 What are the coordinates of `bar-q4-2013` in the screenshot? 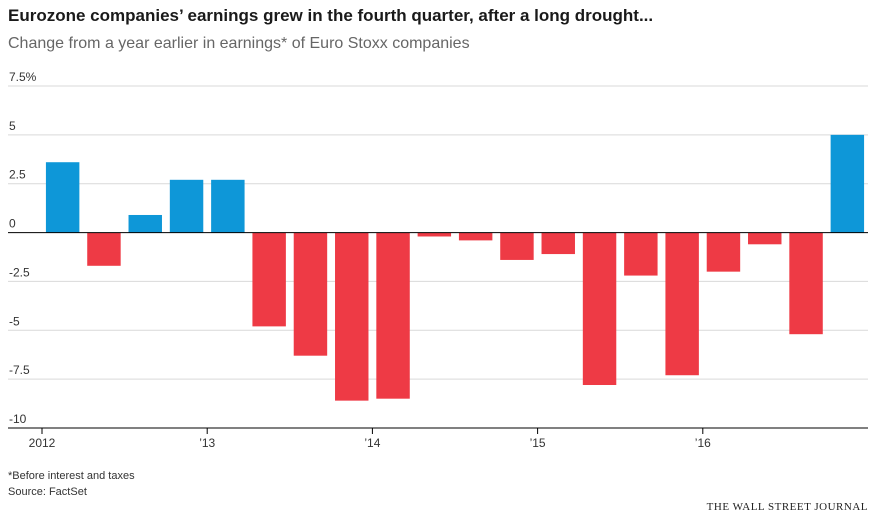 It's located at (352, 316).